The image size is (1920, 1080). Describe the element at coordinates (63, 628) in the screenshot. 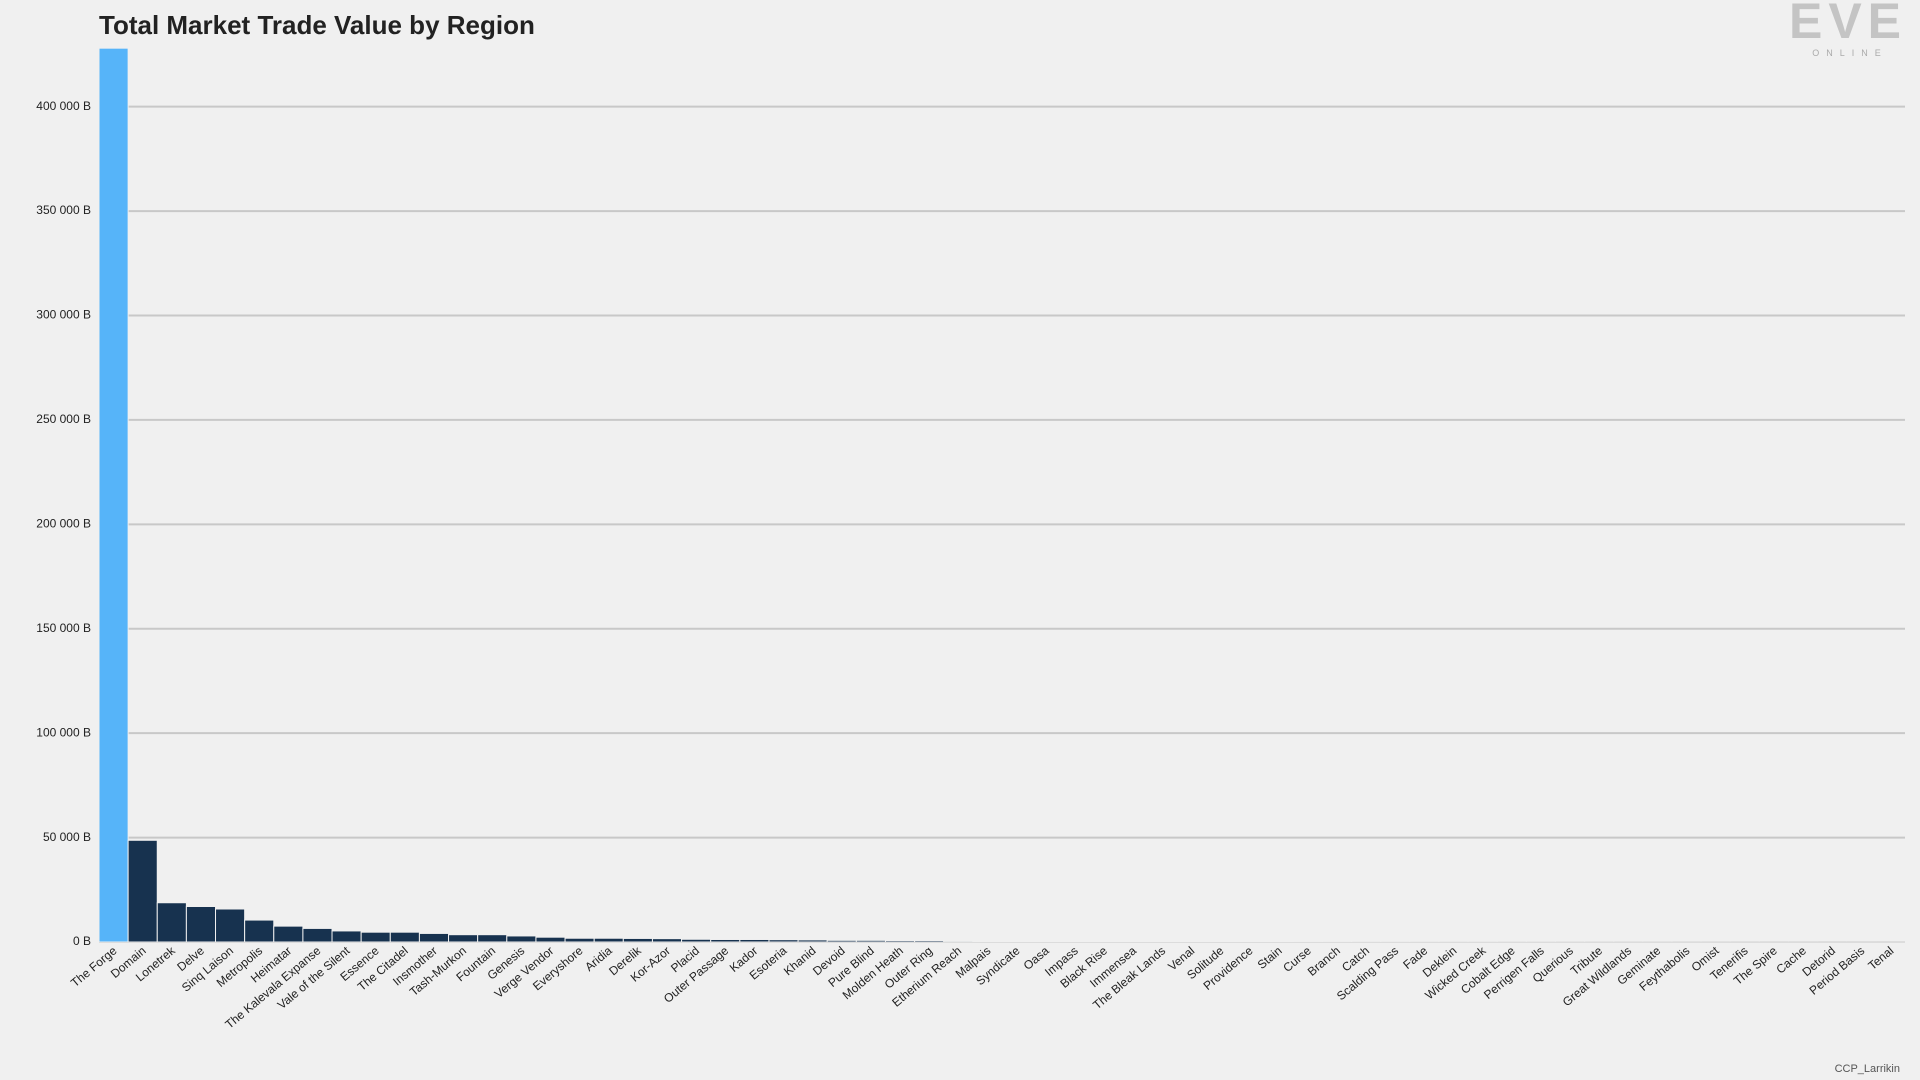

I see `y-tick-label: 150 000 B` at that location.